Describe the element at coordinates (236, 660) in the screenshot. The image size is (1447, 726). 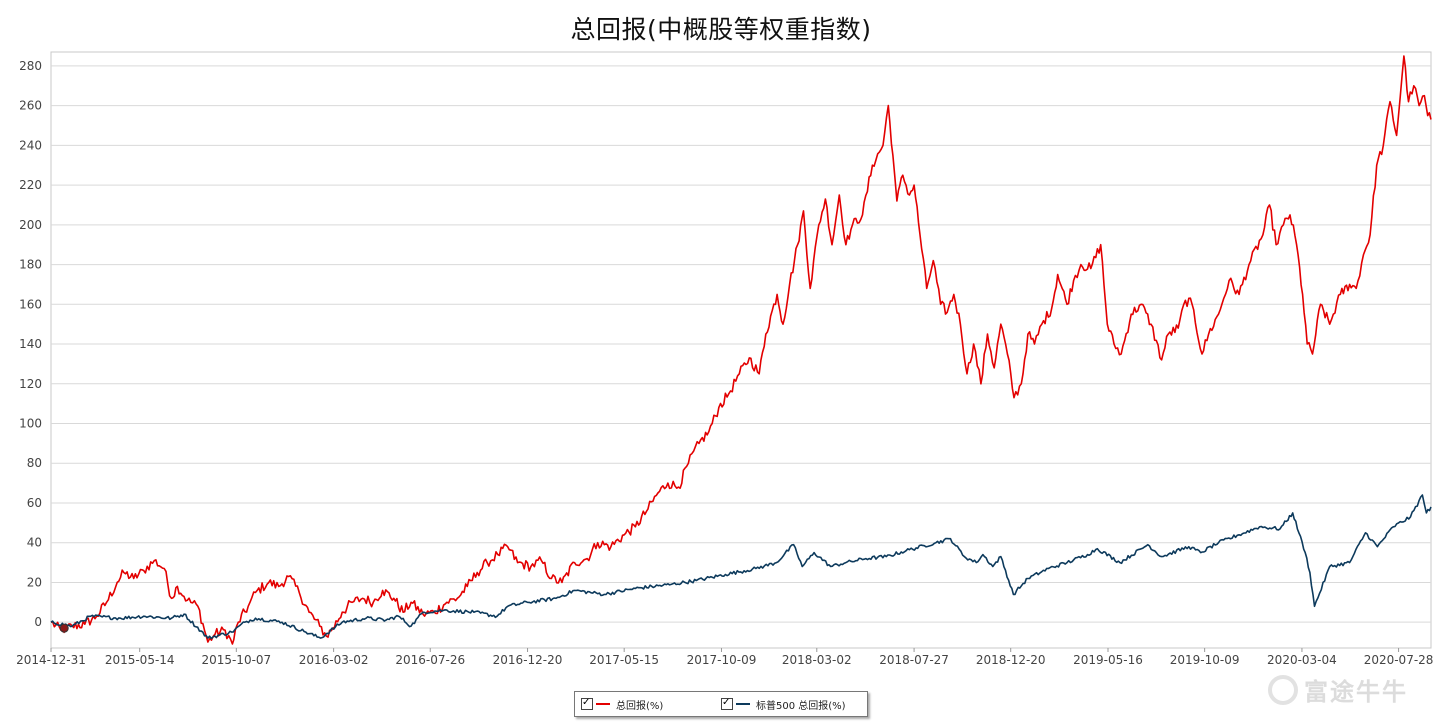
I see `x-tick-label: 2015-10-07` at that location.